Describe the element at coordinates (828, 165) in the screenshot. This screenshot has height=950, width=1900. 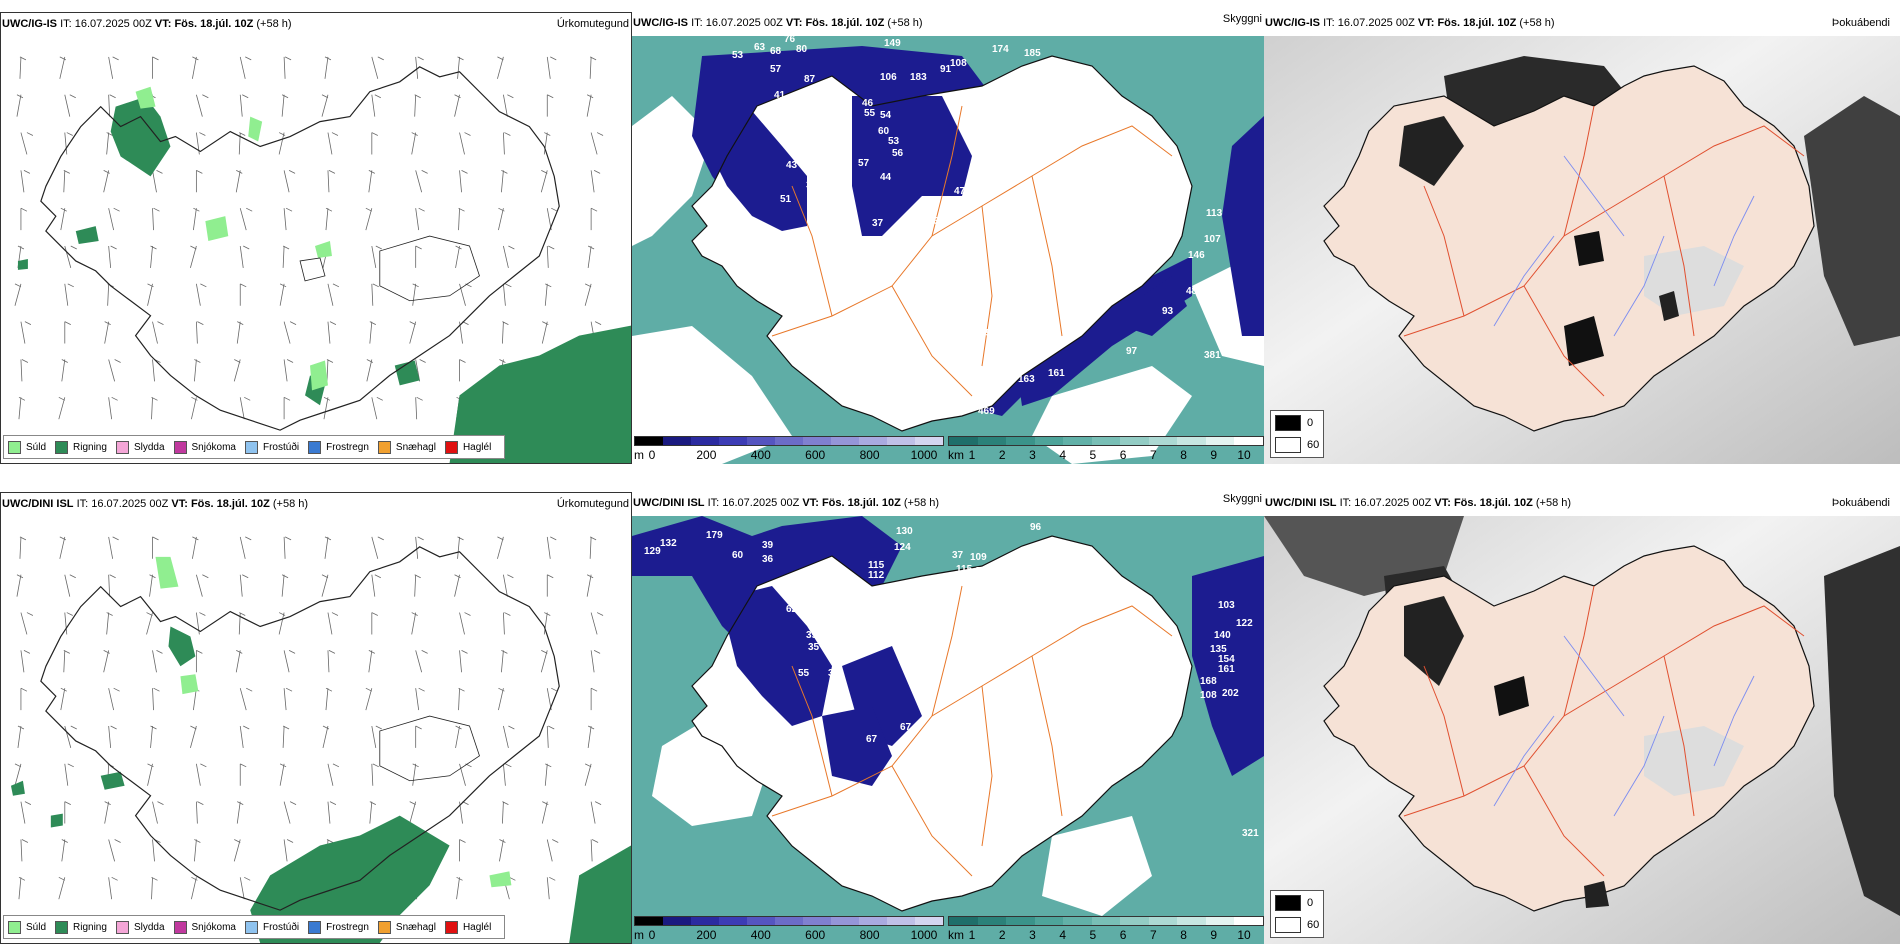
I see `visibility-value-label: 40` at that location.